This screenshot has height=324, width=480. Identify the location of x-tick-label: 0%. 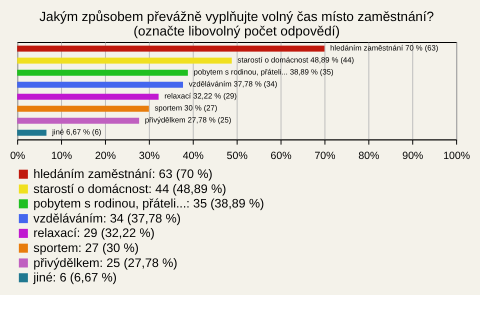
(18, 156).